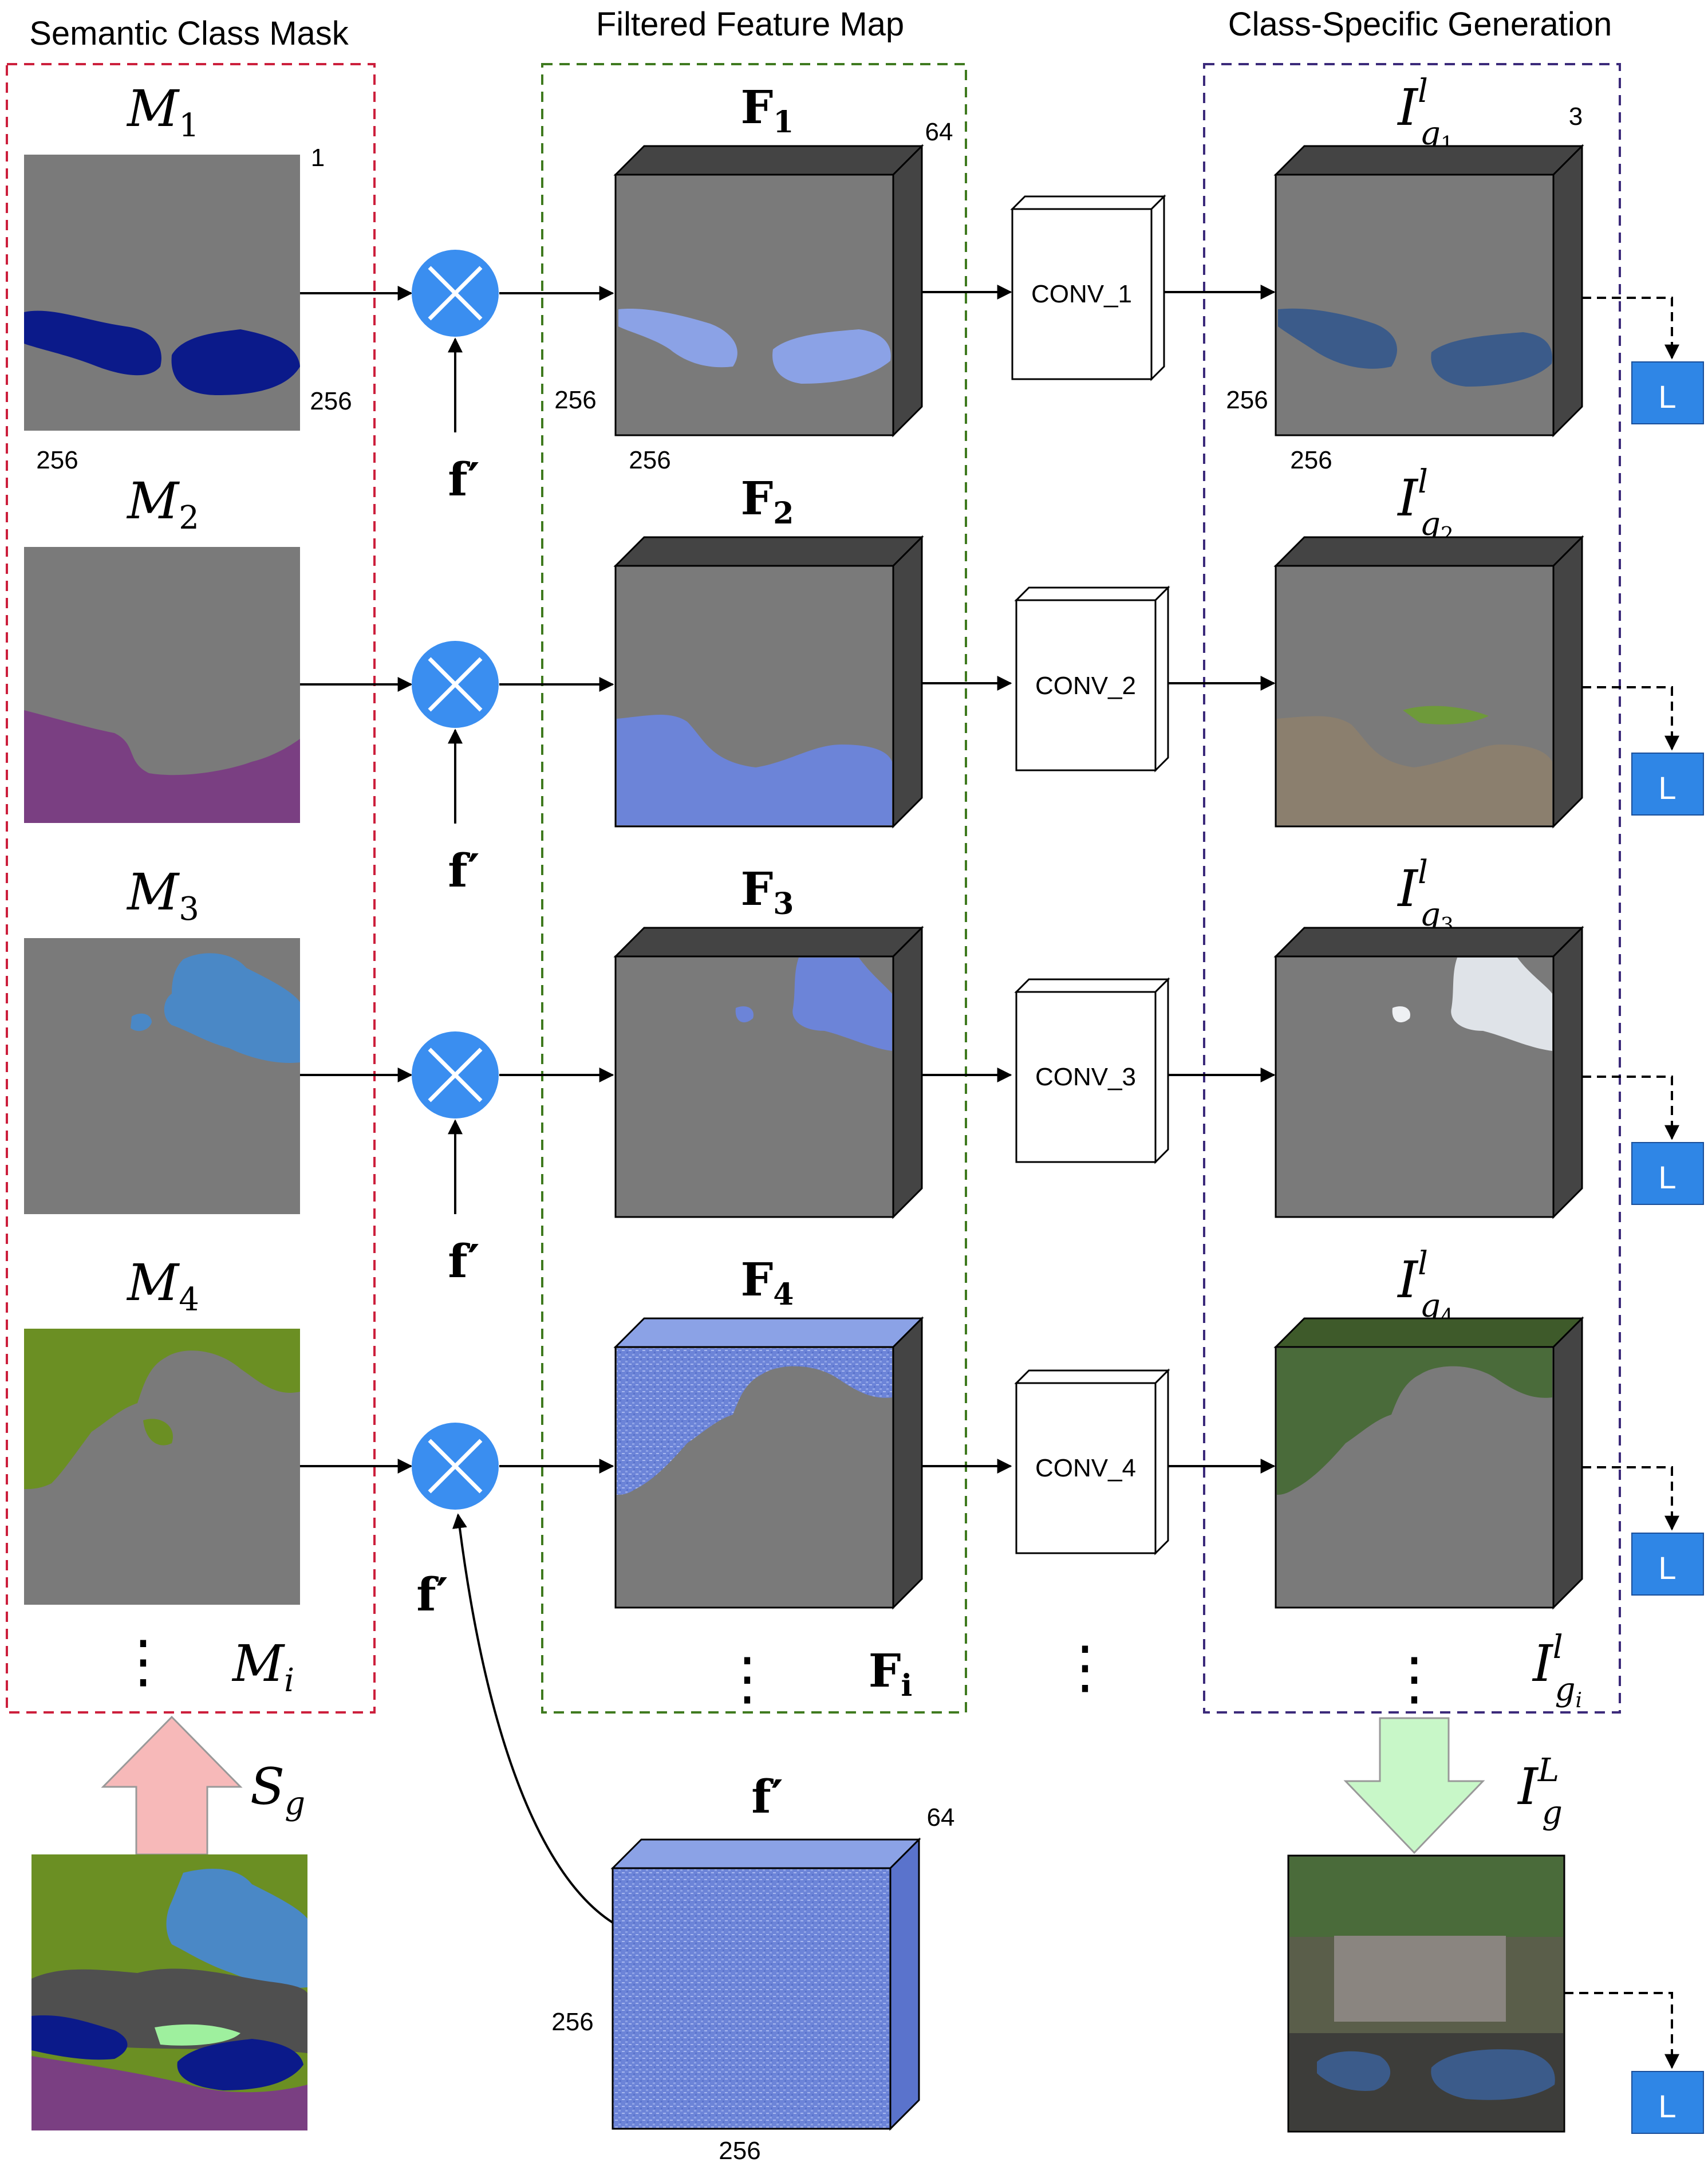 This screenshot has width=1708, height=2174. Describe the element at coordinates (1426, 1993) in the screenshot. I see `final-output-image` at that location.